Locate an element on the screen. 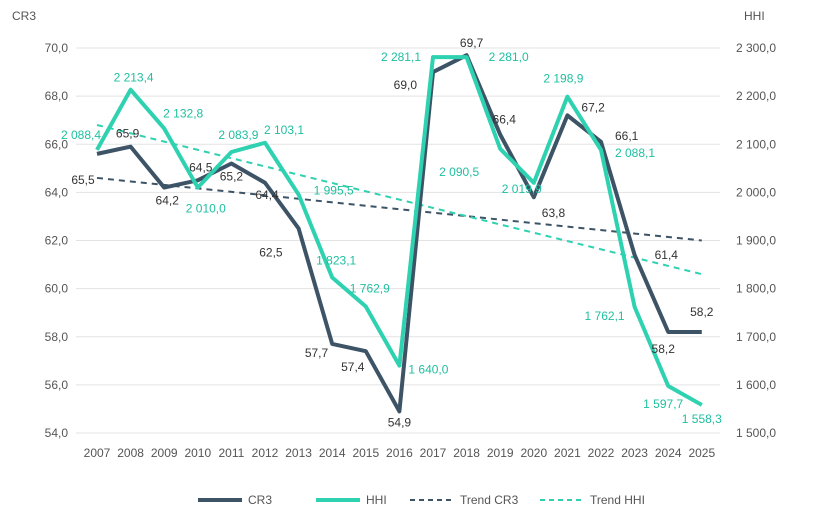 Image resolution: width=832 pixels, height=521 pixels. left-tick-label: 70,0 is located at coordinates (57, 48).